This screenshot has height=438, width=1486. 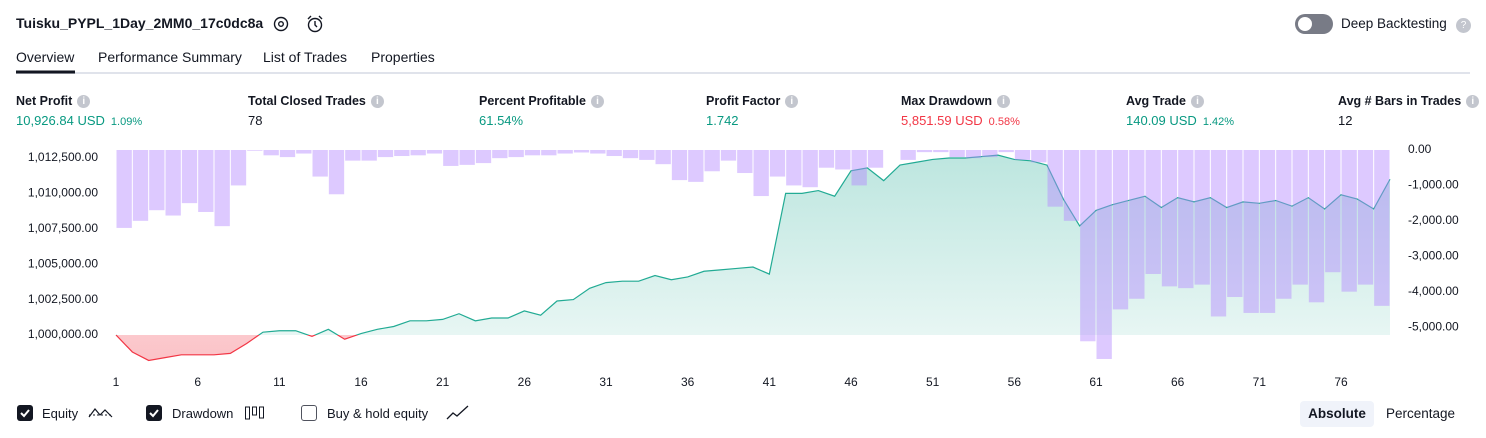 I want to click on metric-value: 140.09 USD 1.42%, so click(x=1180, y=120).